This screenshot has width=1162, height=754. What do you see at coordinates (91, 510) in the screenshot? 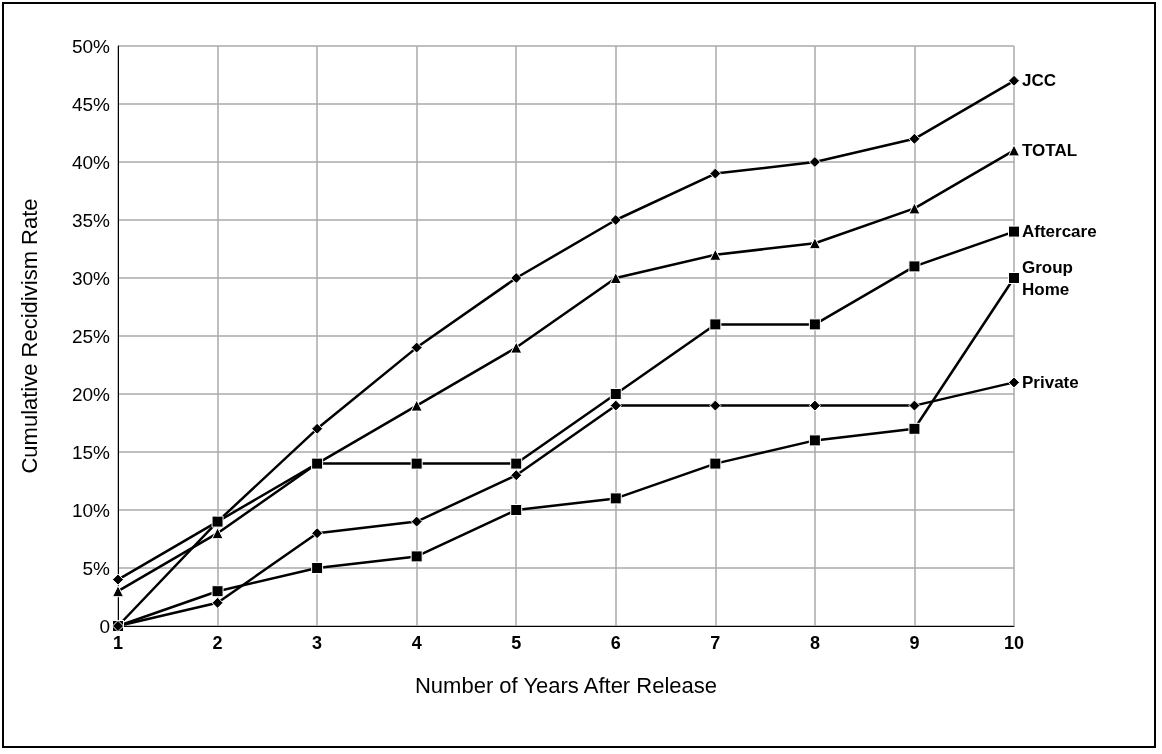
I see `y-tick-label: 10%` at bounding box center [91, 510].